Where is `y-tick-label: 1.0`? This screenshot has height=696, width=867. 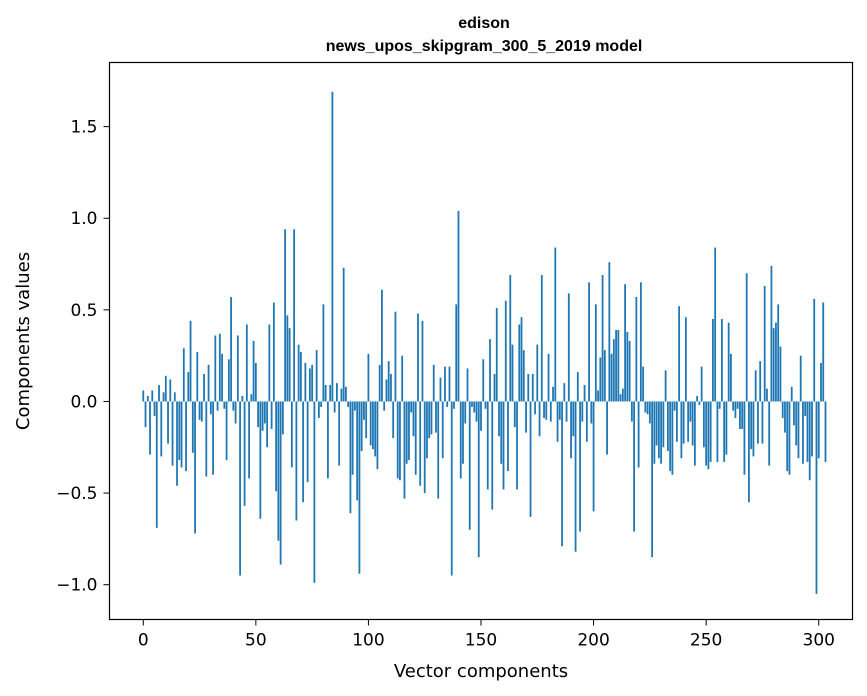 y-tick-label: 1.0 is located at coordinates (83, 219).